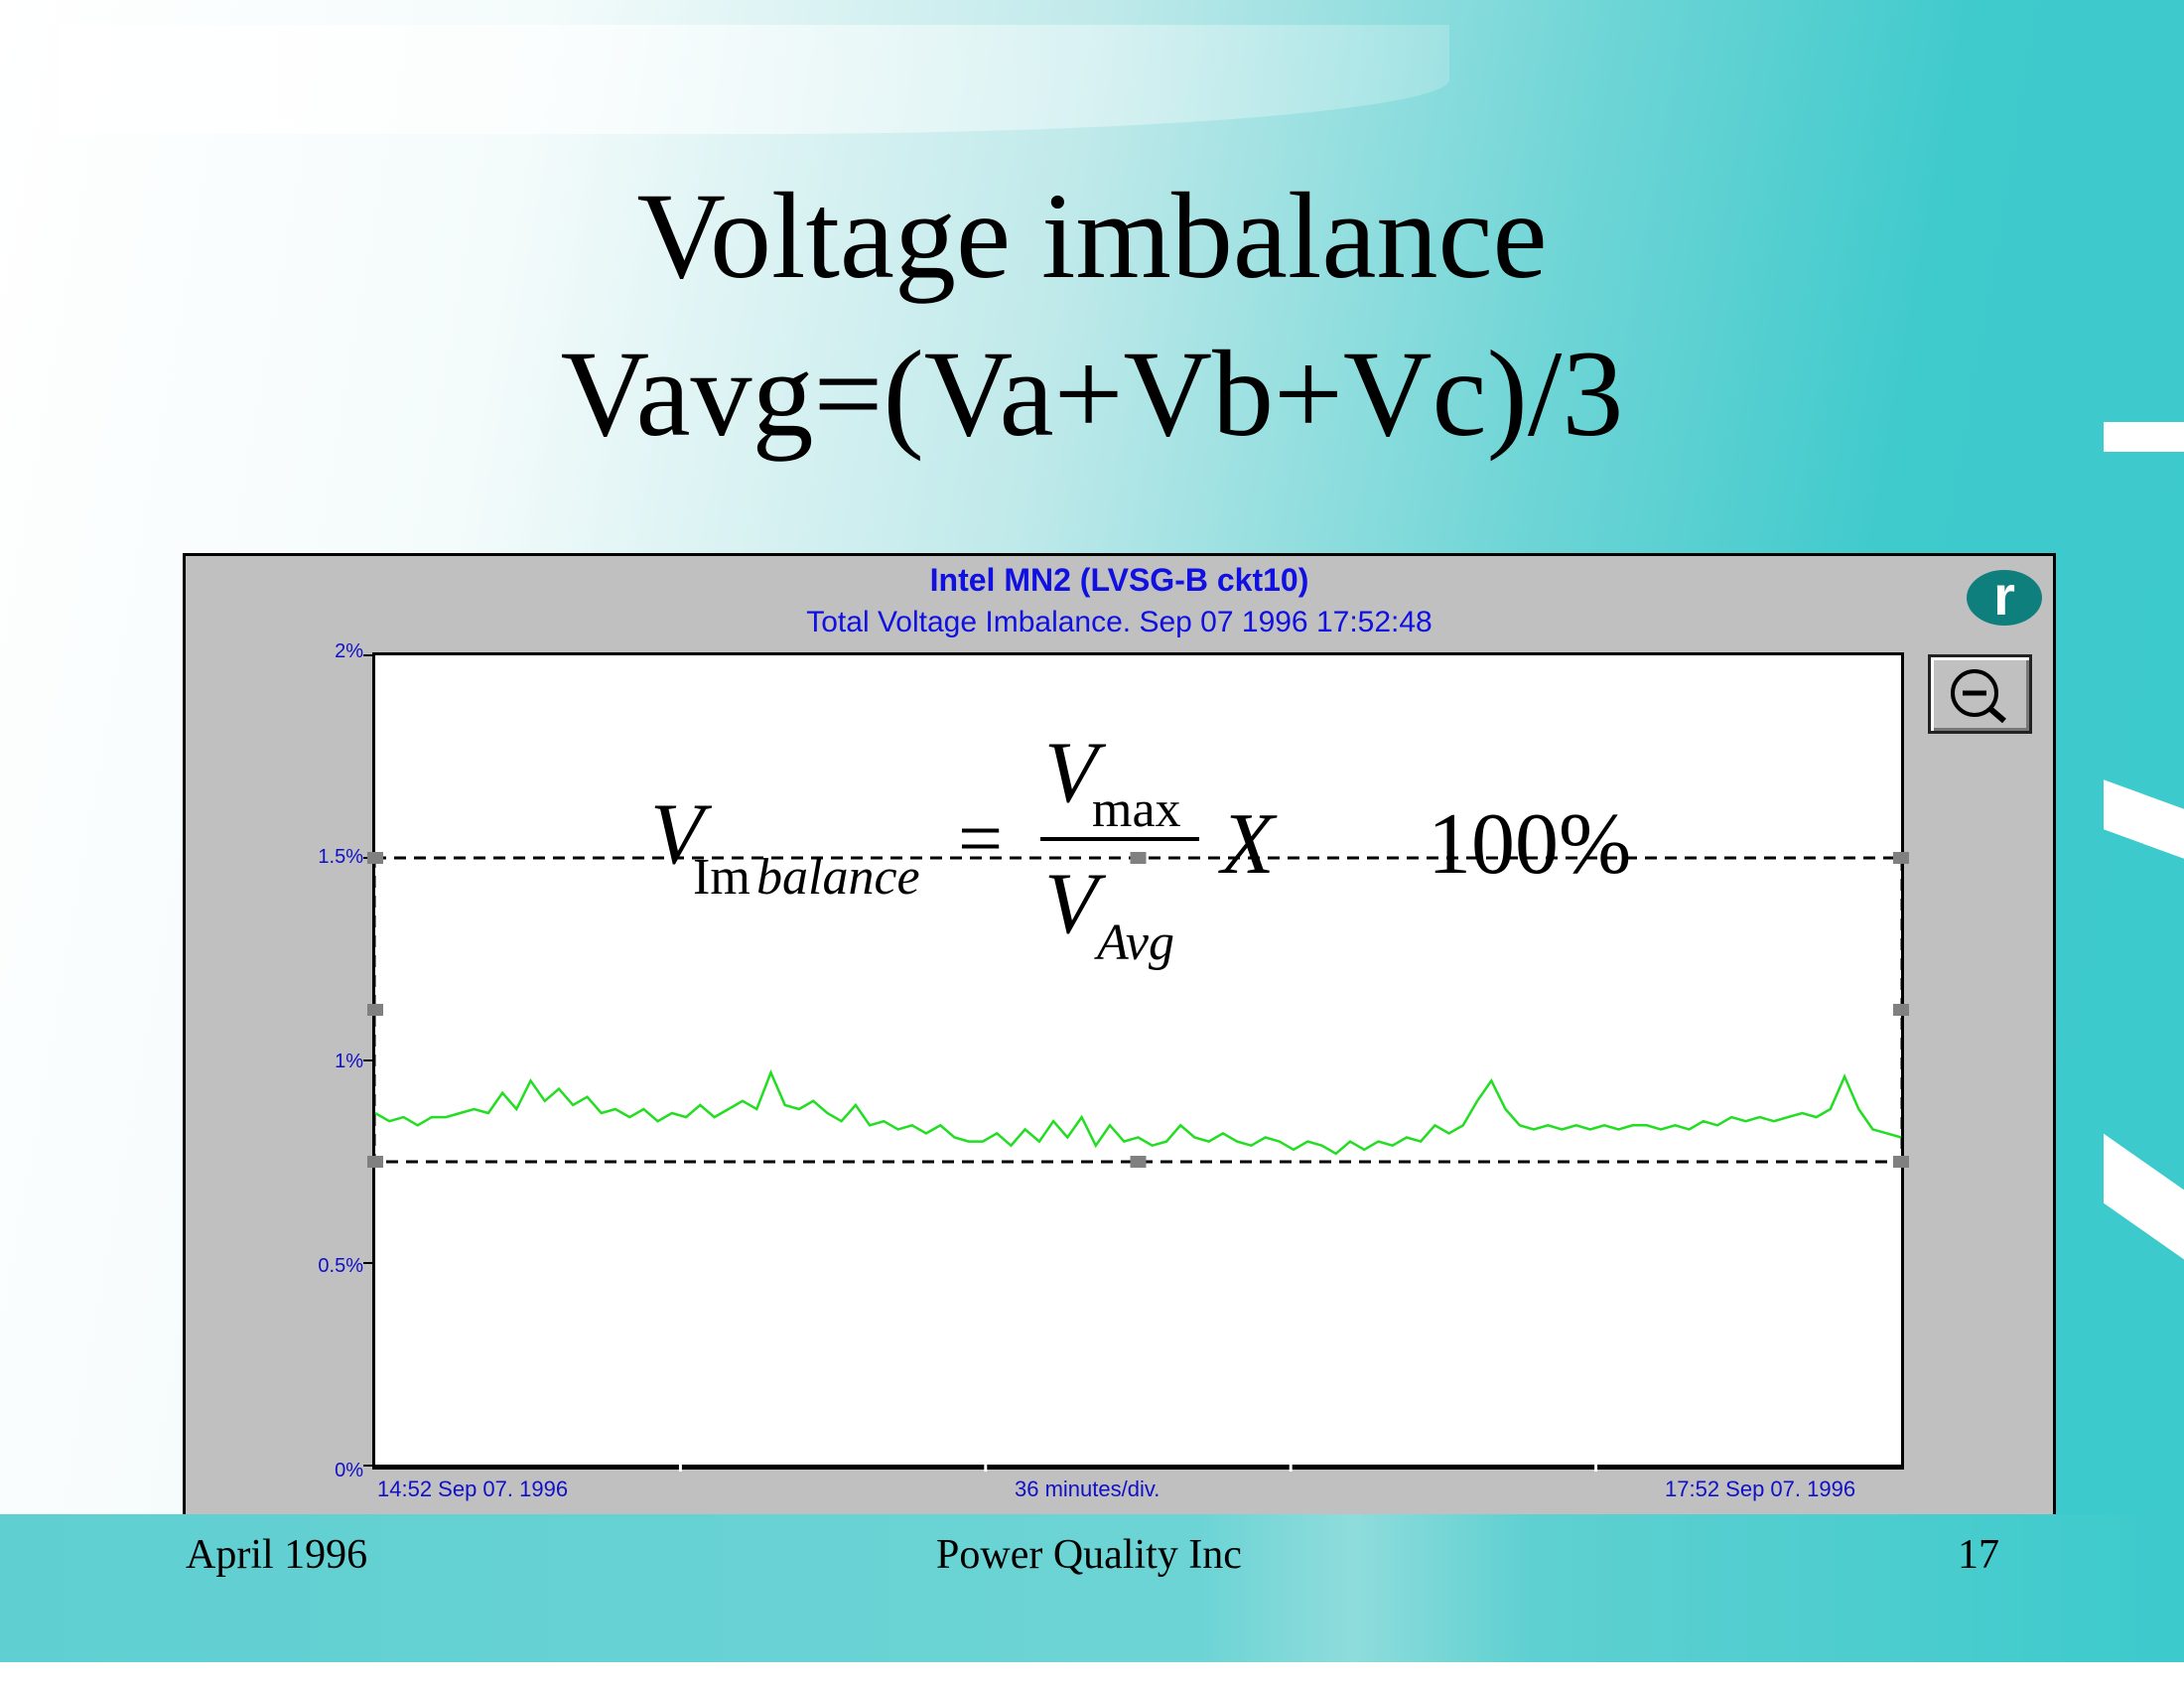 The width and height of the screenshot is (2184, 1688). I want to click on series-line, so click(1138, 1112).